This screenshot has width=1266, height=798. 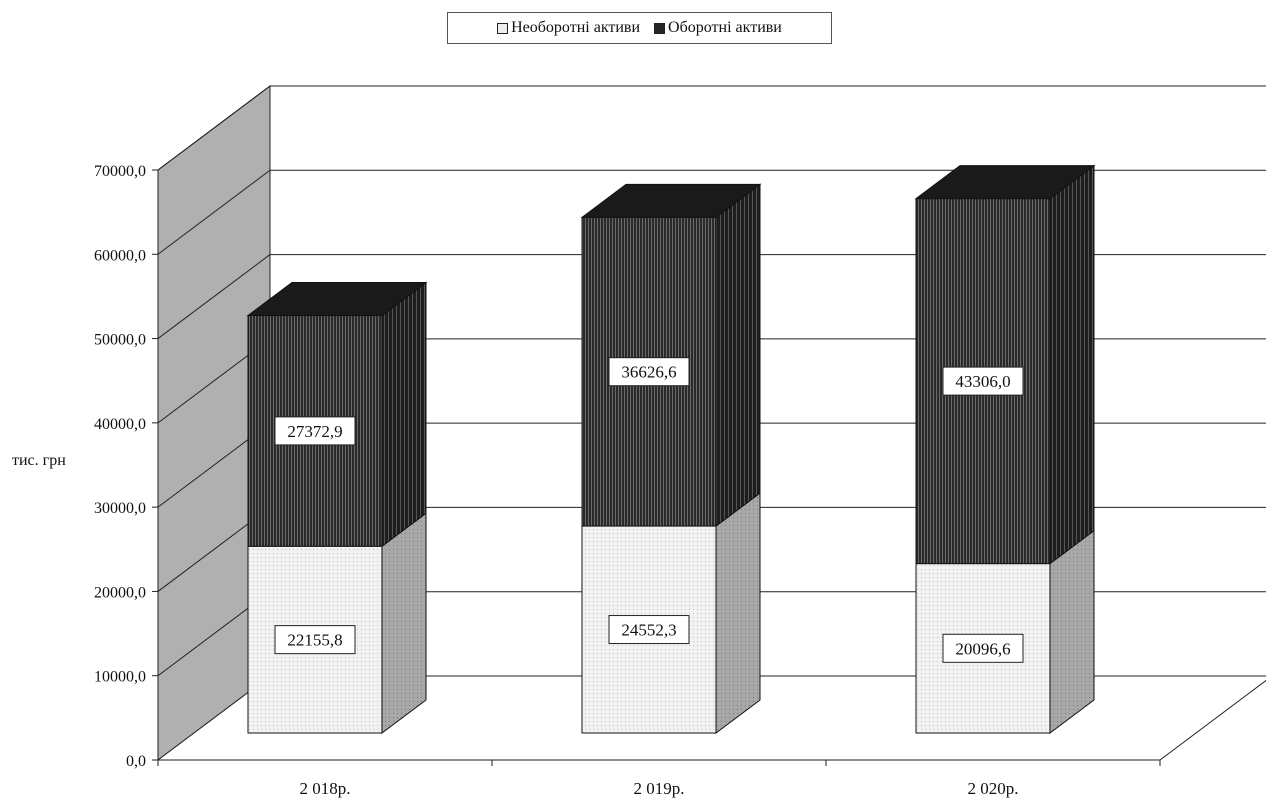 I want to click on y-axis-label: тис. грн, so click(x=39, y=460).